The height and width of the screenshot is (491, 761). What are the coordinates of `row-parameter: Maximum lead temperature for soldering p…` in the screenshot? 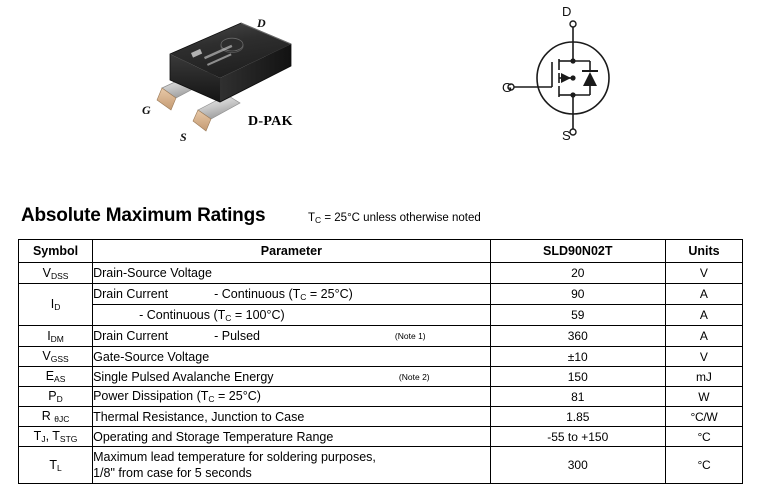 It's located at (291, 465).